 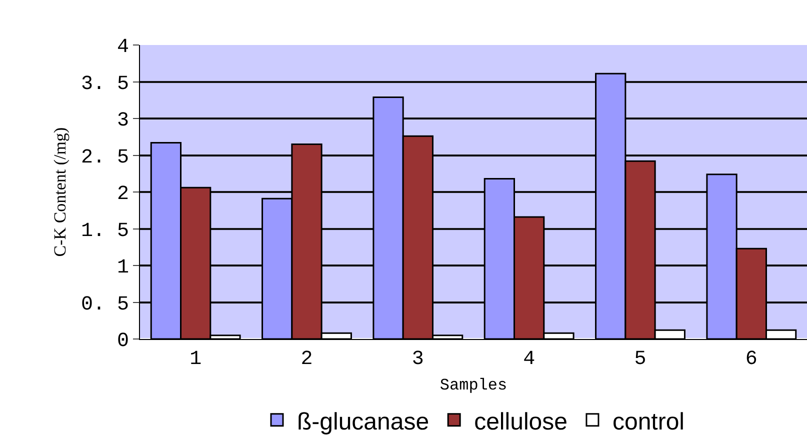 What do you see at coordinates (306, 359) in the screenshot?
I see `x-tick-label: 2` at bounding box center [306, 359].